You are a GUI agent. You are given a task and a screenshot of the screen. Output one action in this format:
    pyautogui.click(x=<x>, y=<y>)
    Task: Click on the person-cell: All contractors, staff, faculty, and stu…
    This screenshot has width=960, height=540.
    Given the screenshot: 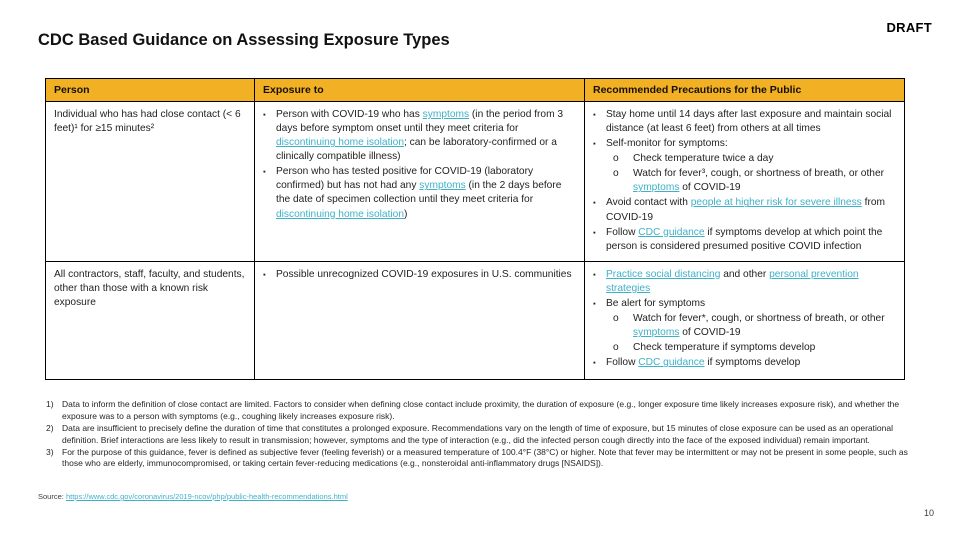 What is the action you would take?
    pyautogui.click(x=150, y=320)
    